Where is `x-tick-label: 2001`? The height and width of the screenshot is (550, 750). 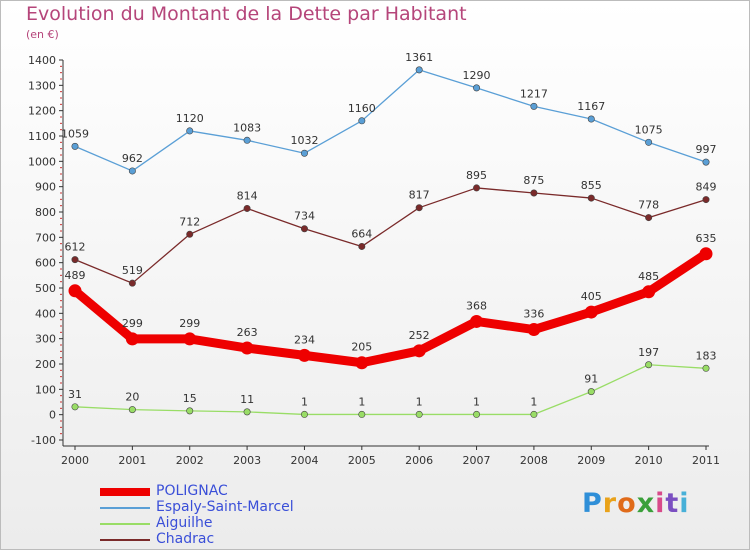 x-tick-label: 2001 is located at coordinates (132, 460).